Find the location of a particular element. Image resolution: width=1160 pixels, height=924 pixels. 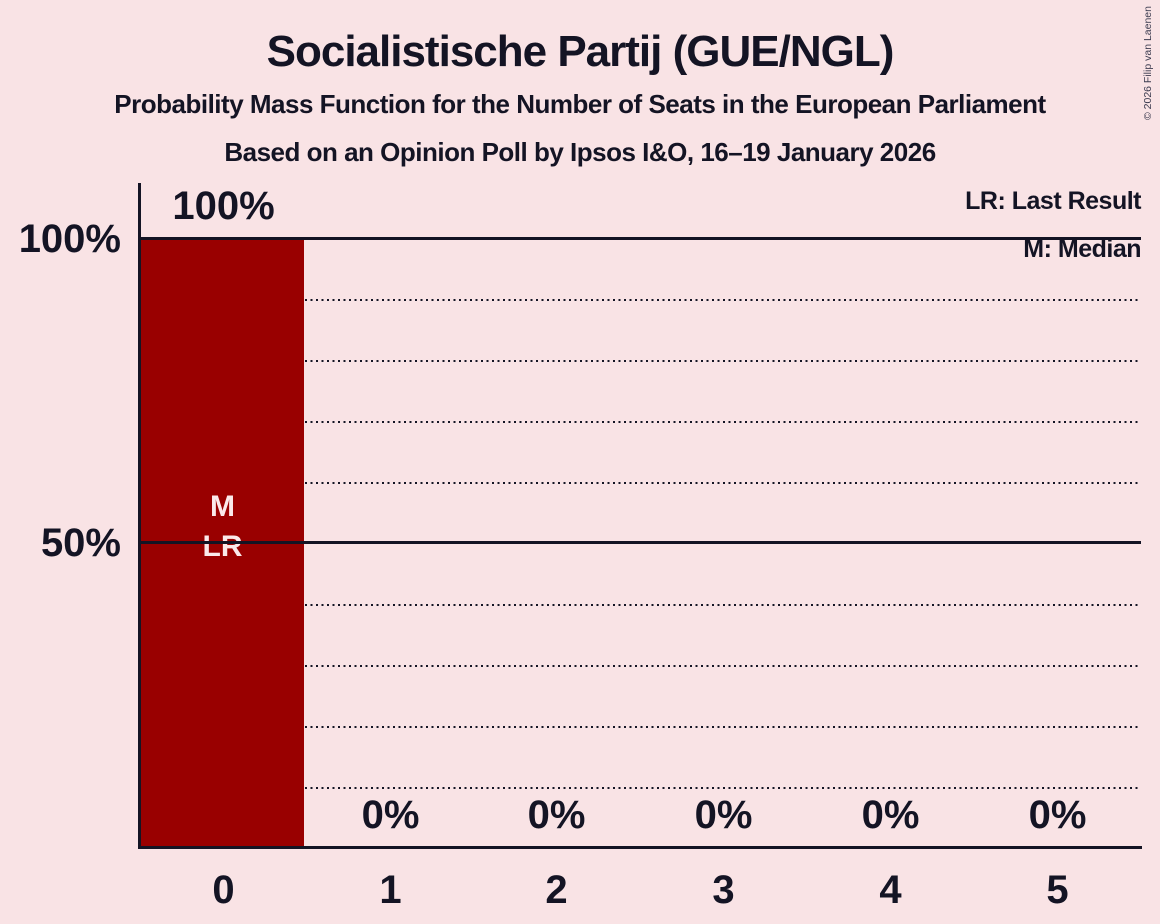

legend-last-result: LR: Last Result is located at coordinates (1053, 201).